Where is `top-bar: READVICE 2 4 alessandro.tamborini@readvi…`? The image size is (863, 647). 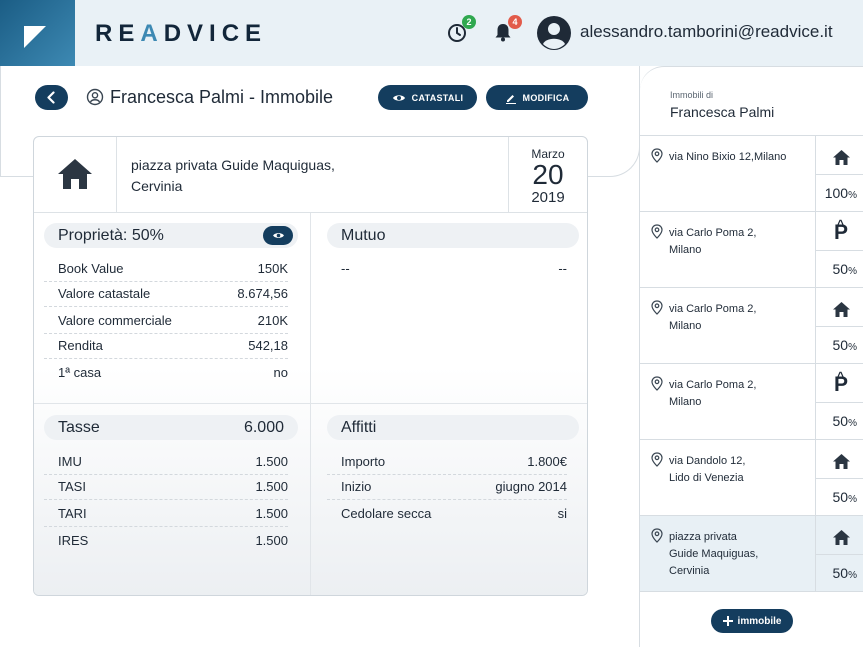 top-bar: READVICE 2 4 alessandro.tamborini@readvi… is located at coordinates (431, 33).